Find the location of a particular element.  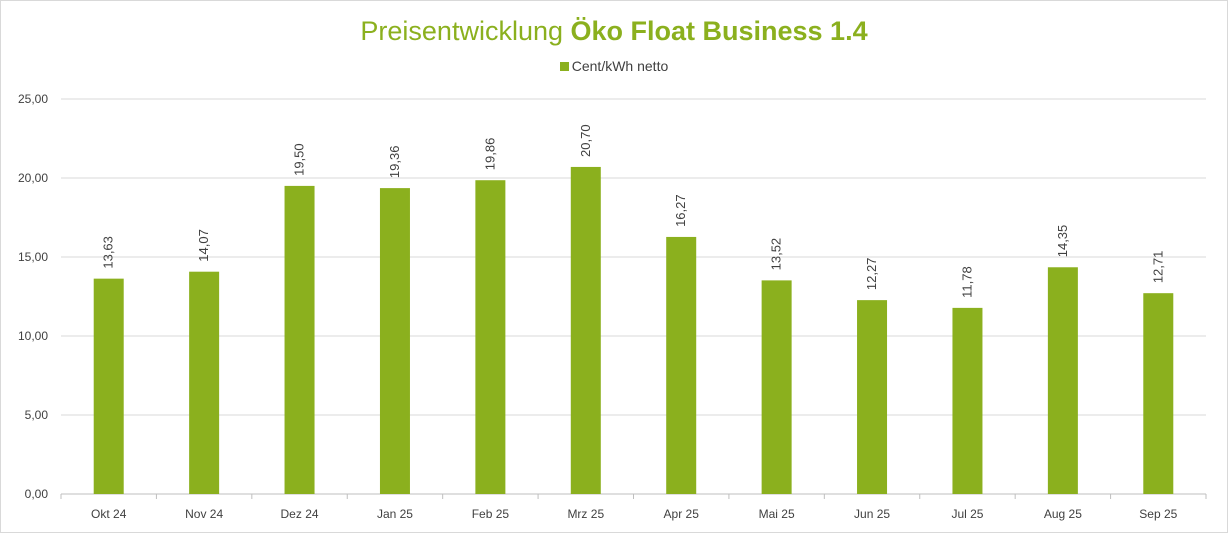

y-tick-label: 5,00 is located at coordinates (37, 415).